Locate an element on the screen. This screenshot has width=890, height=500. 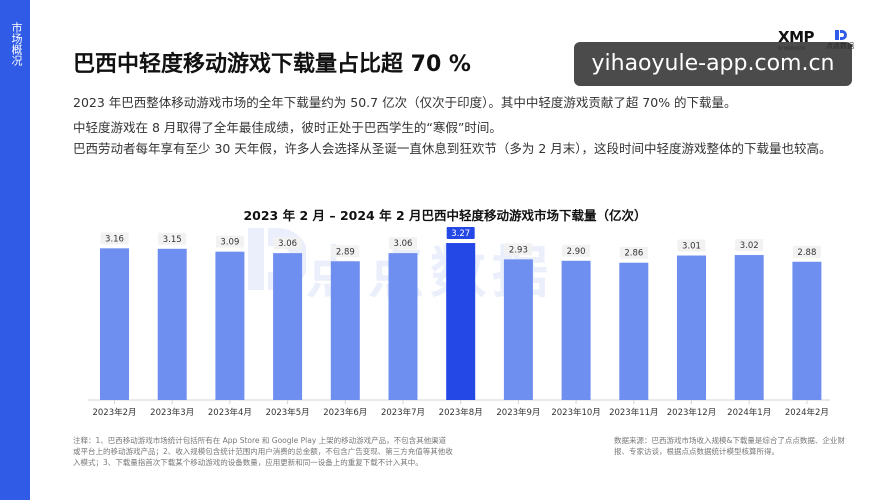
data-label: 2.88 is located at coordinates (806, 253).